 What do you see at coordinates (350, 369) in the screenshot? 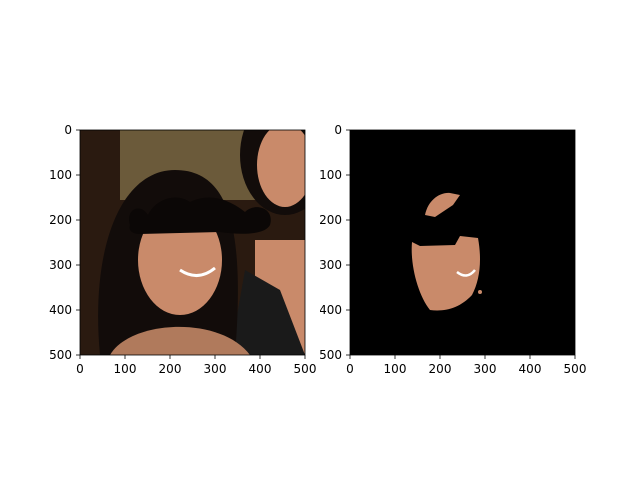
I see `right-xtick-label: 0` at bounding box center [350, 369].